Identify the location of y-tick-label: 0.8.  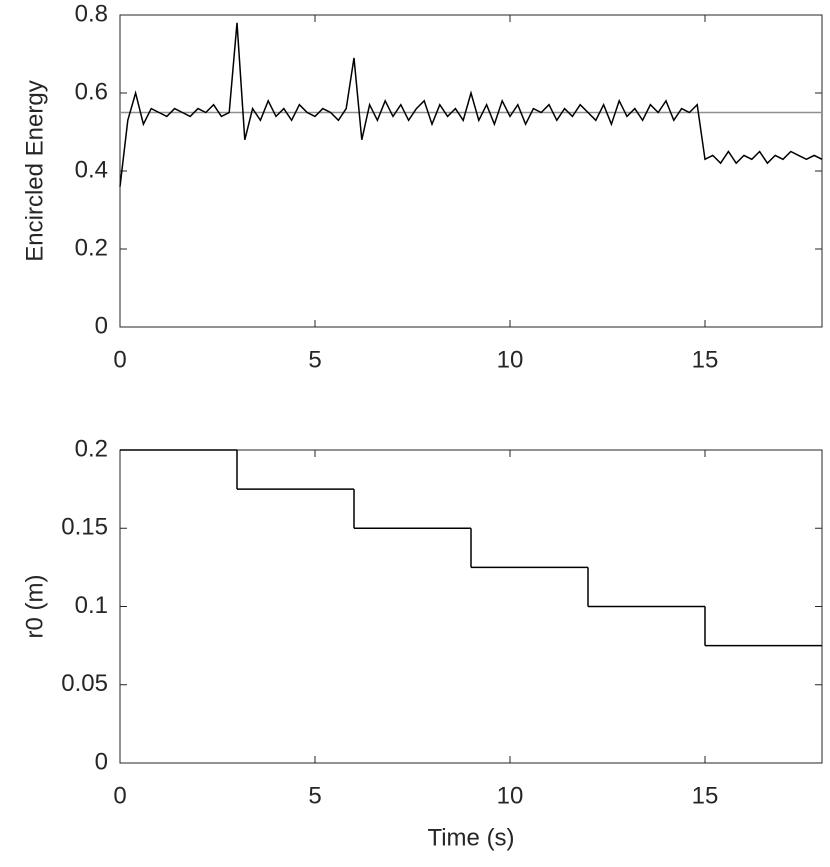
(91, 13).